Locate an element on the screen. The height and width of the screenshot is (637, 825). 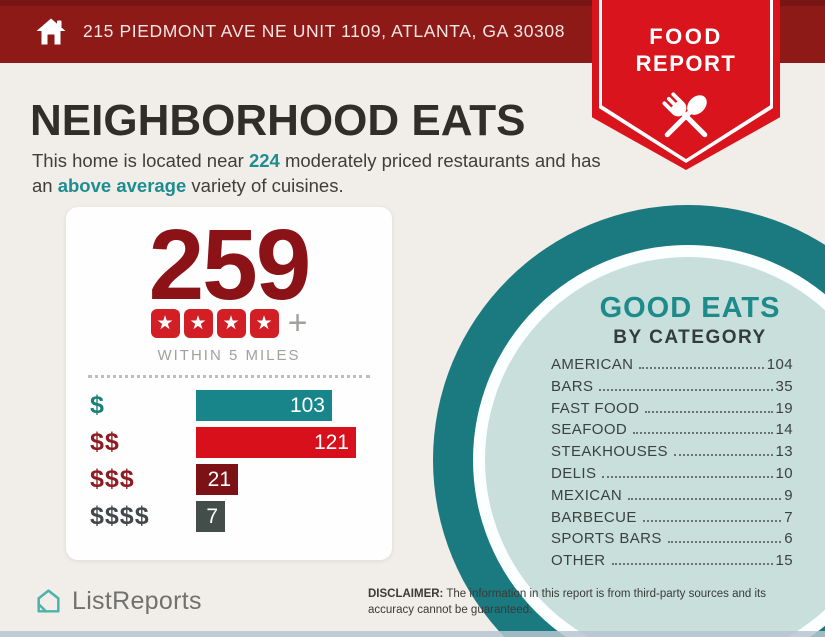
price-tier-label: $$ is located at coordinates (105, 442).